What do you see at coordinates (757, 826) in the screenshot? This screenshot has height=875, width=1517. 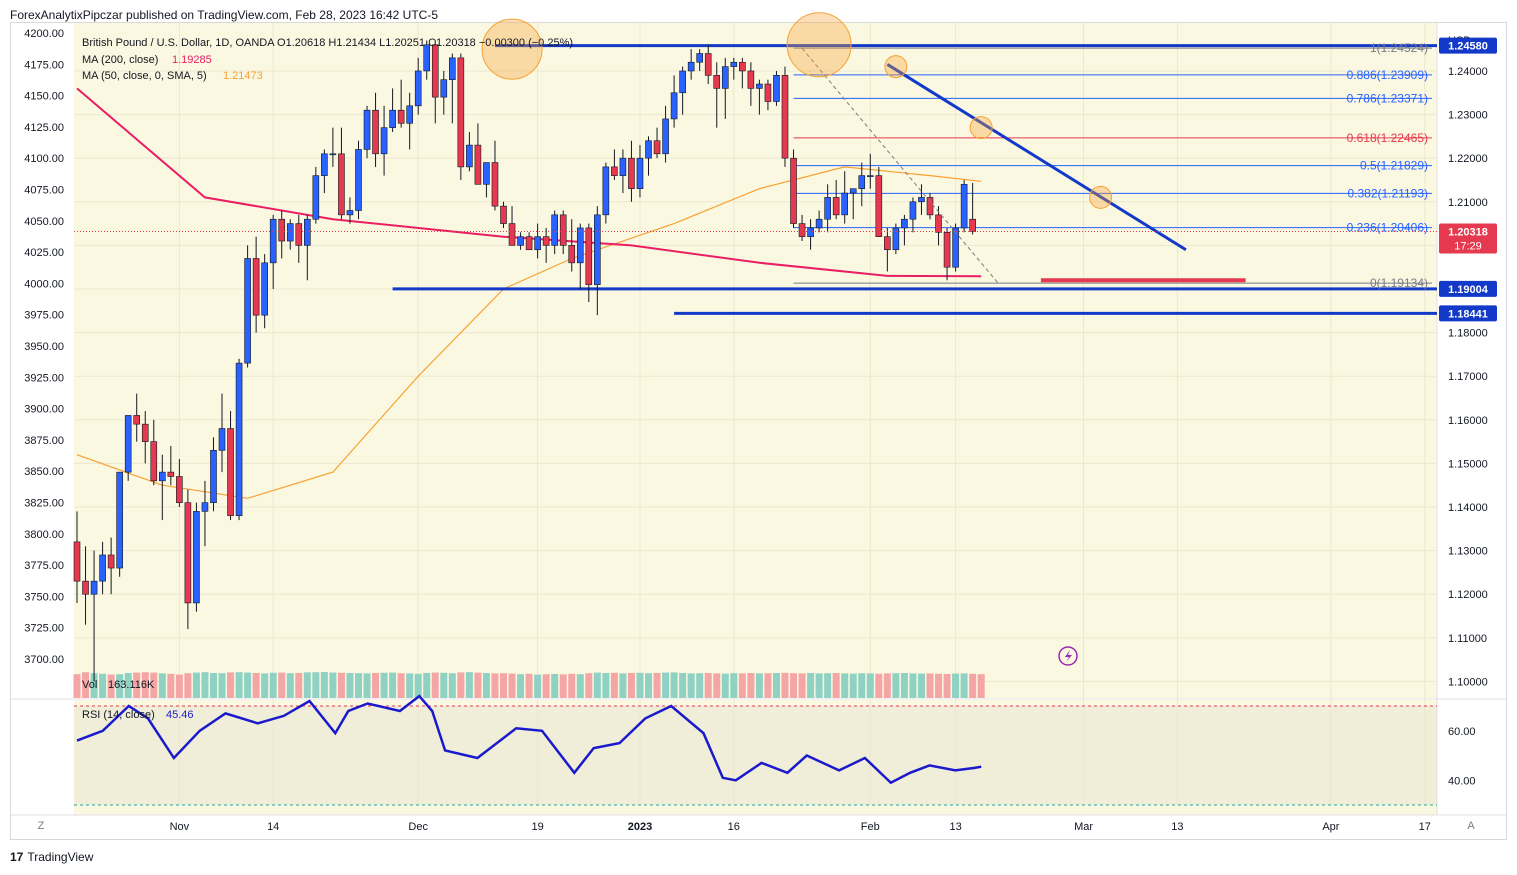 I see `time-axis: Nov 14 Dec 19 2023 16 Feb 13 Mar 13 Apr 17 Z A` at bounding box center [757, 826].